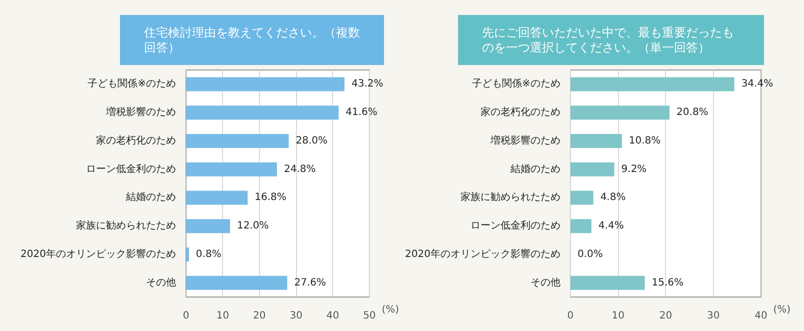 Image resolution: width=804 pixels, height=331 pixels. I want to click on data-label: 4.8%, so click(613, 198).